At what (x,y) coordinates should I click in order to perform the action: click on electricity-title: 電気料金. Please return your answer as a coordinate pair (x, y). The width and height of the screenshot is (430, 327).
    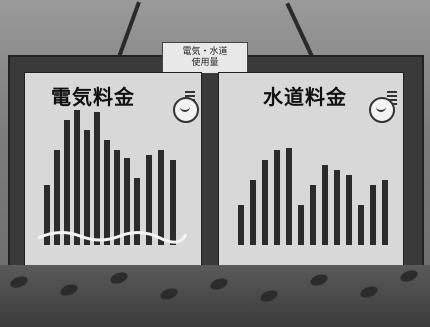
    Looking at the image, I should click on (93, 97).